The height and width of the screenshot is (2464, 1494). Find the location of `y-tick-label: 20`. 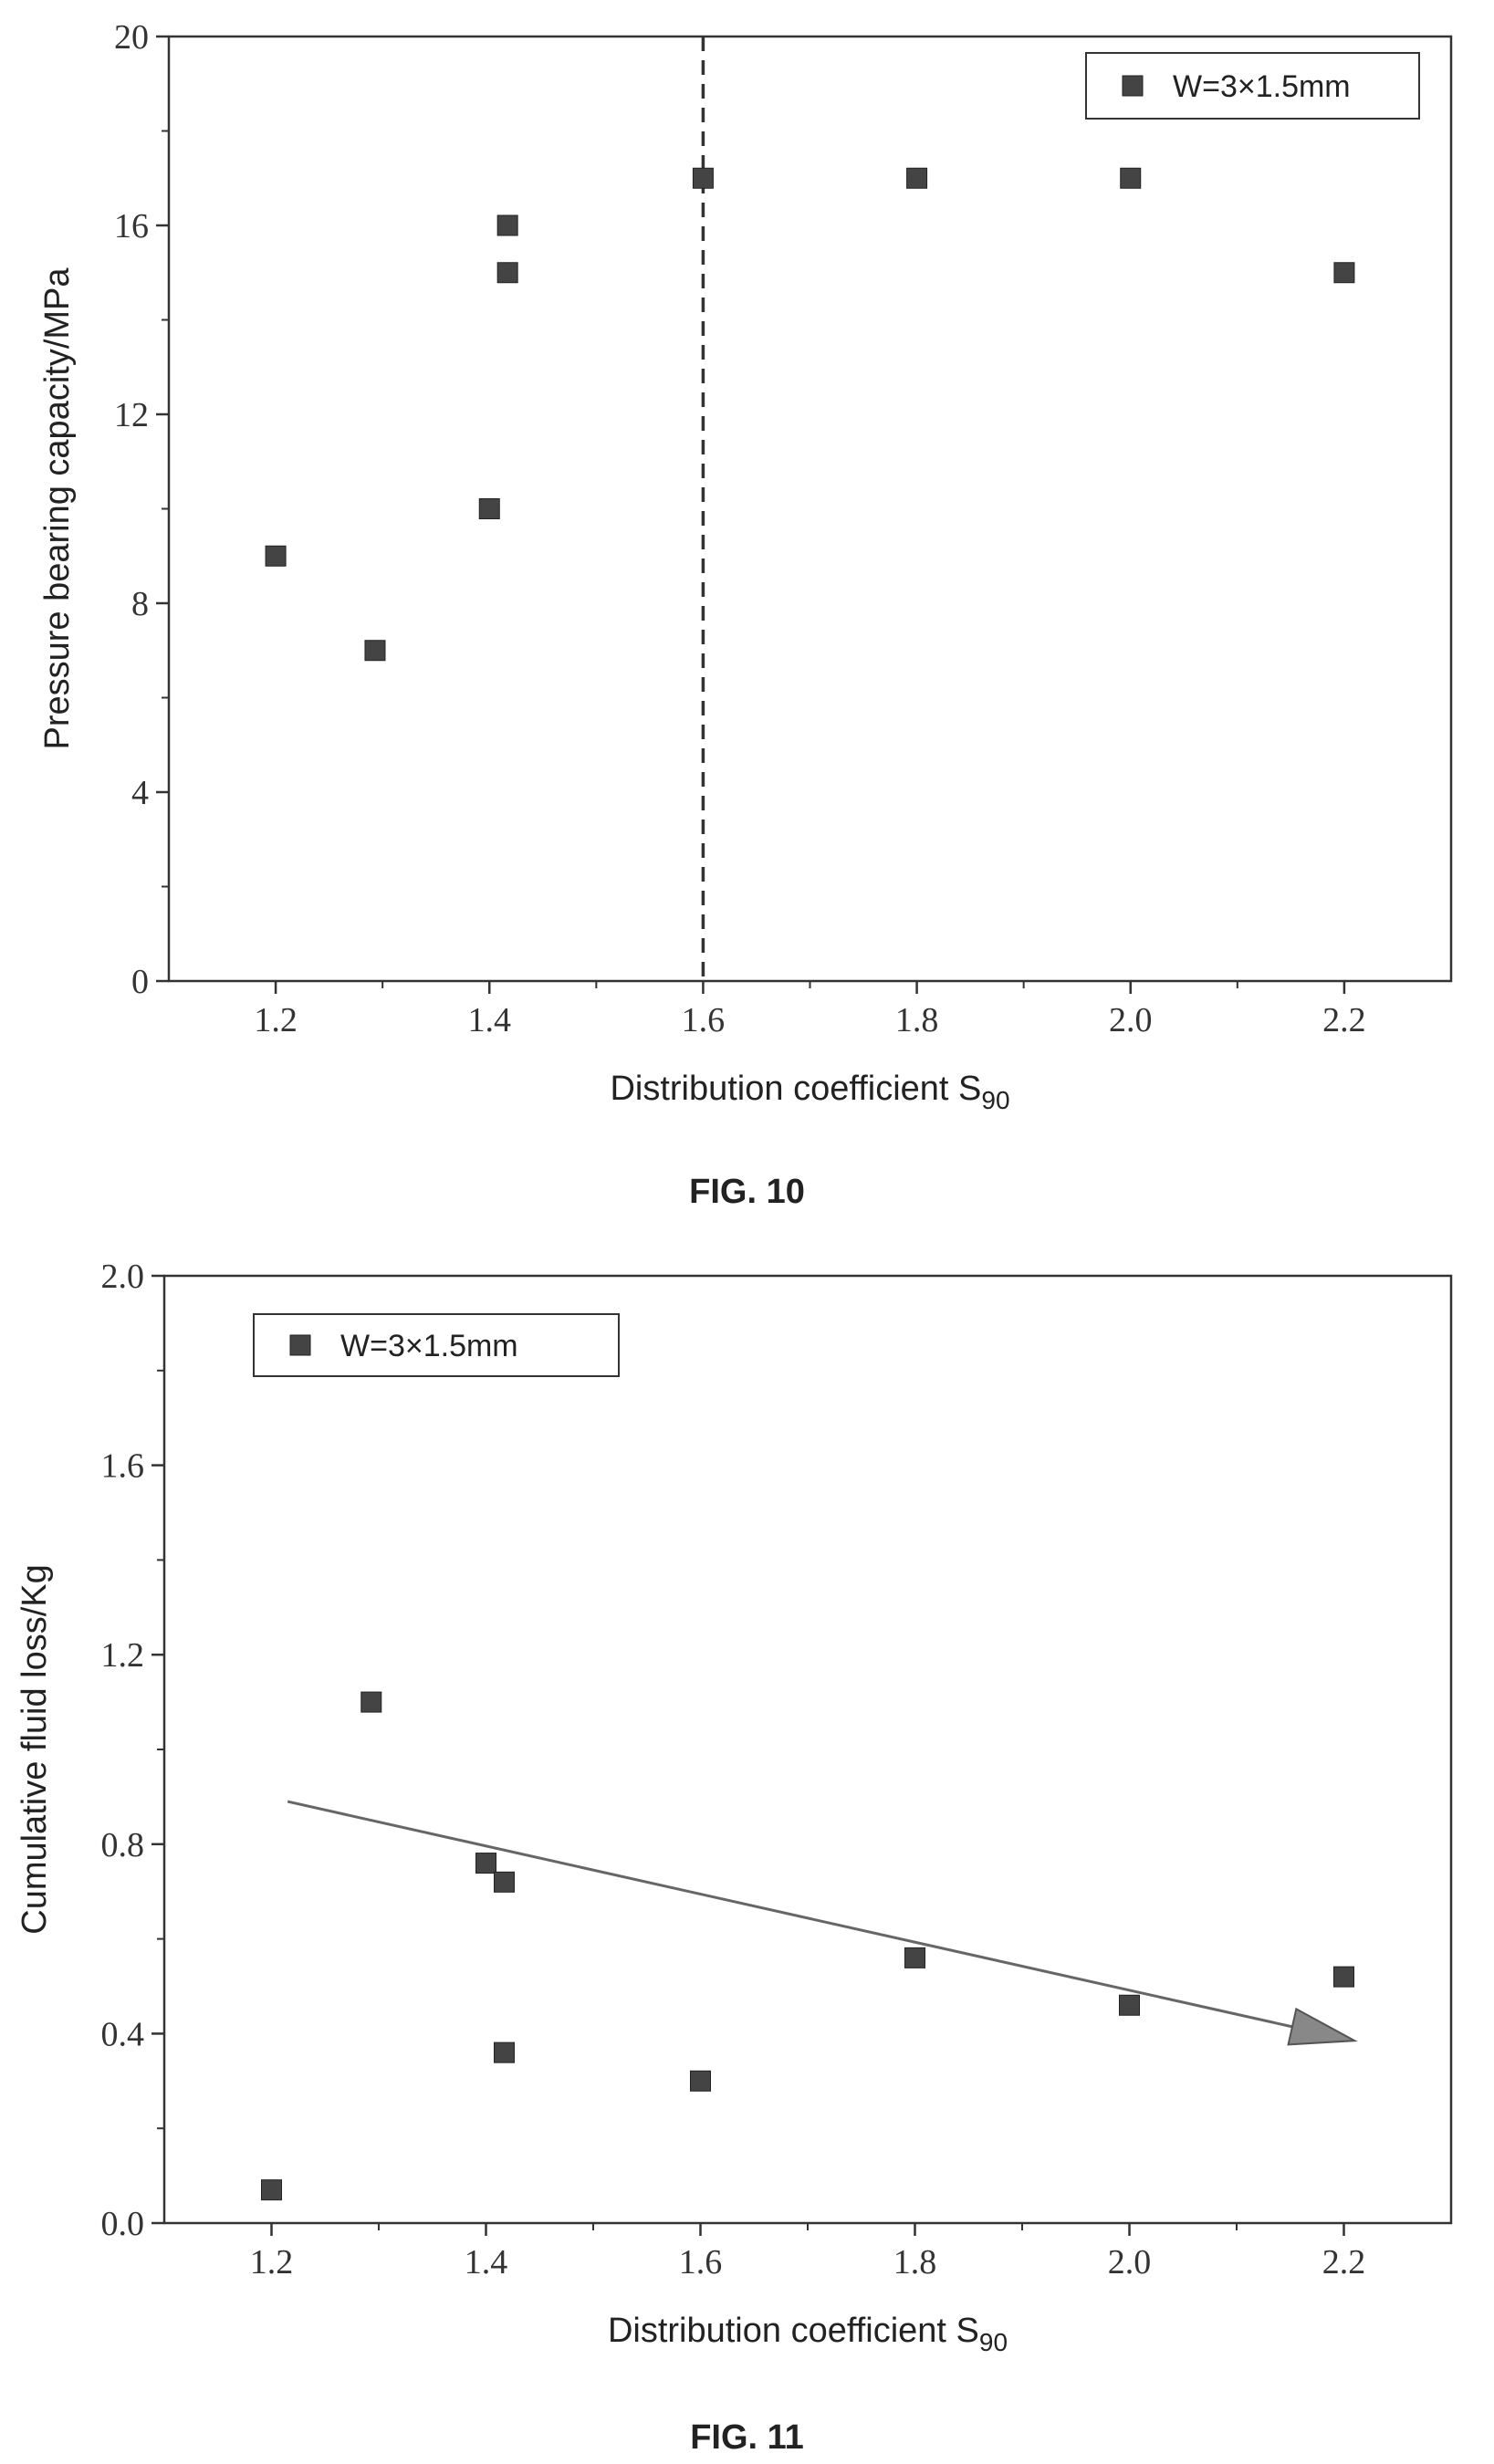

y-tick-label: 20 is located at coordinates (131, 37).